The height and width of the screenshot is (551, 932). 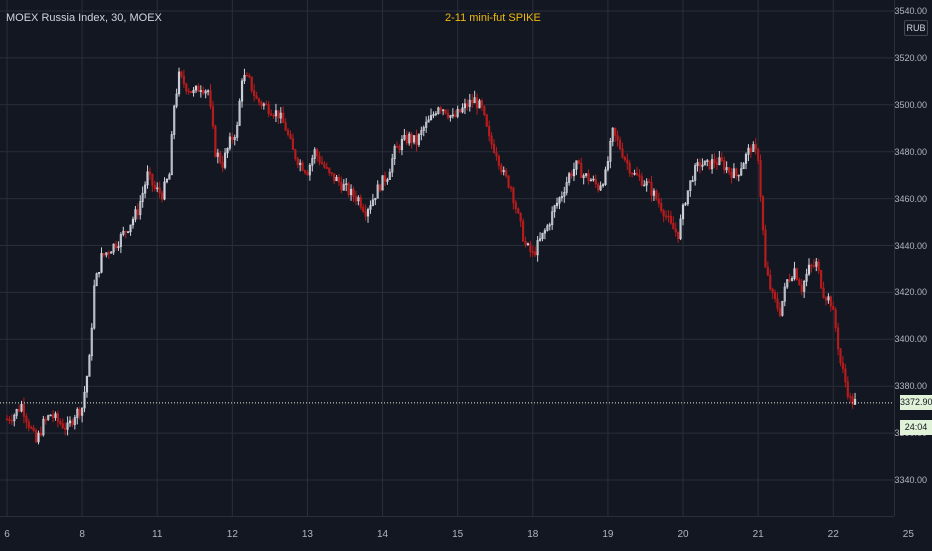 What do you see at coordinates (916, 28) in the screenshot?
I see `currency-badge: RUB` at bounding box center [916, 28].